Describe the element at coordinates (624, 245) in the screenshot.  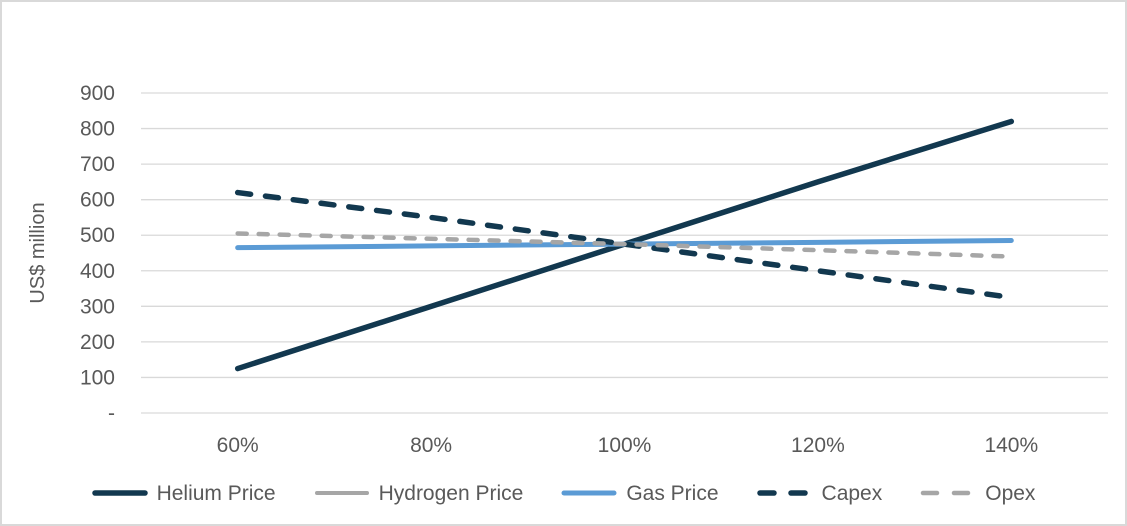
I see `series-line-opex` at that location.